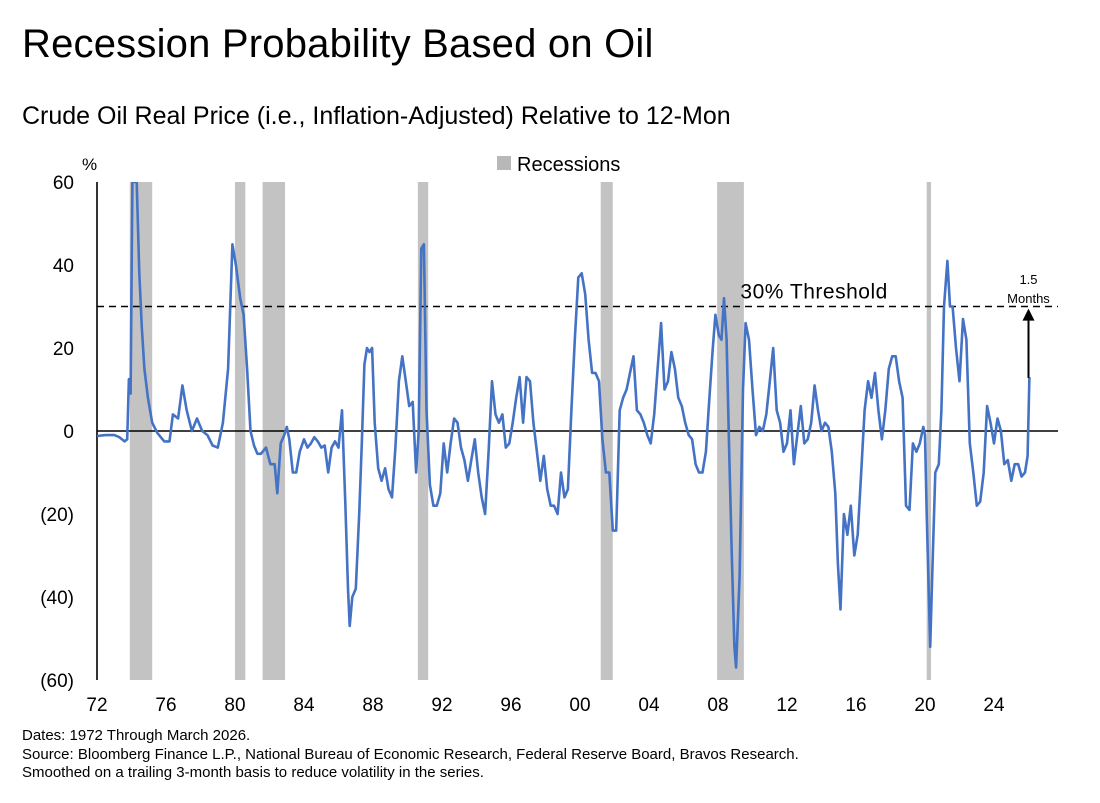  I want to click on x-tick-label: 80, so click(234, 705).